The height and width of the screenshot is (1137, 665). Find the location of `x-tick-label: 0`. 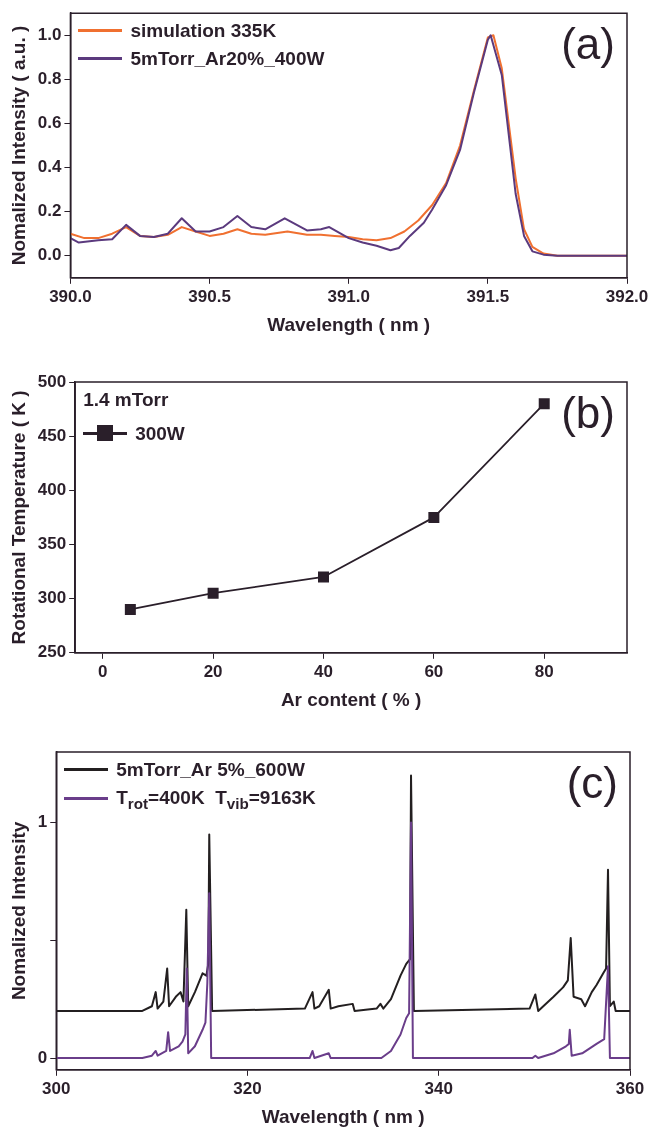

x-tick-label: 0 is located at coordinates (103, 671).